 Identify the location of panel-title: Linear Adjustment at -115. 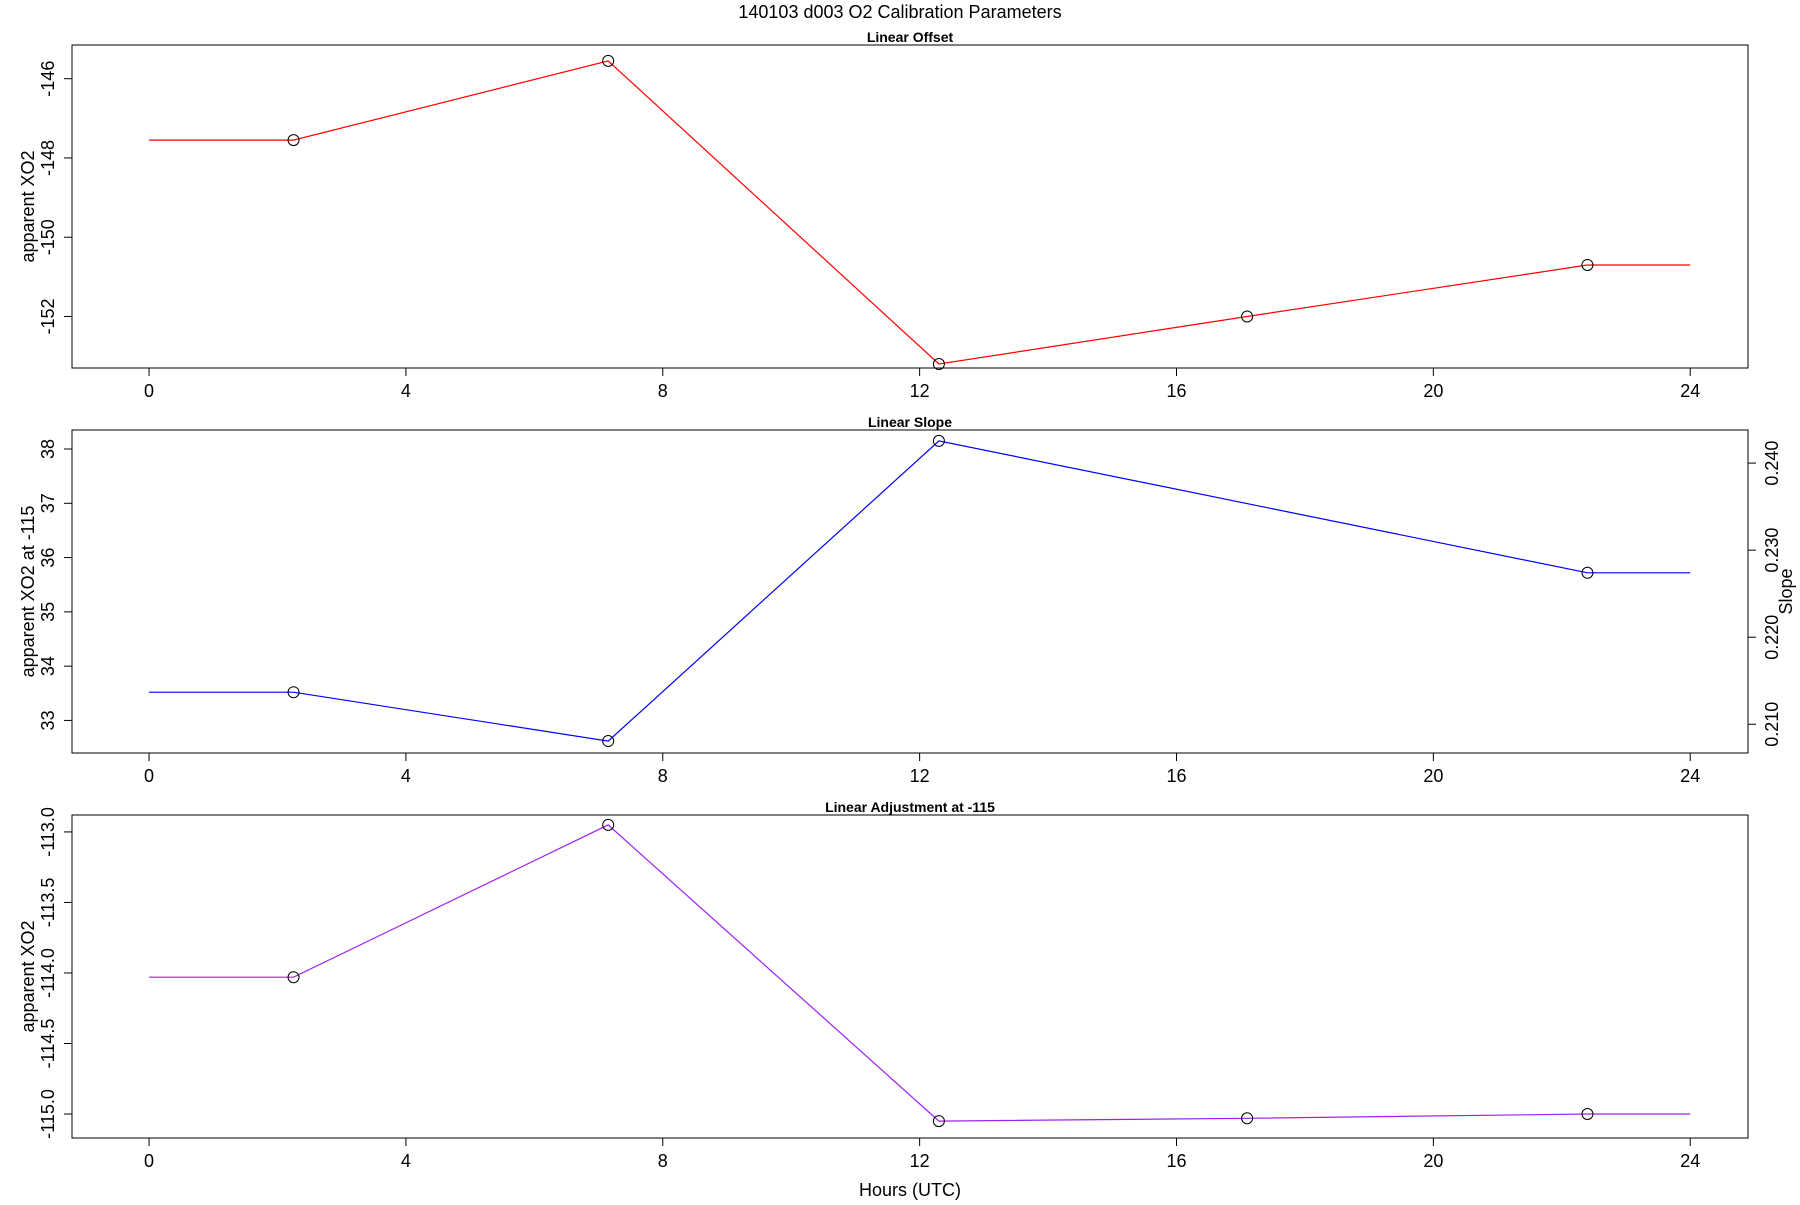
(910, 807).